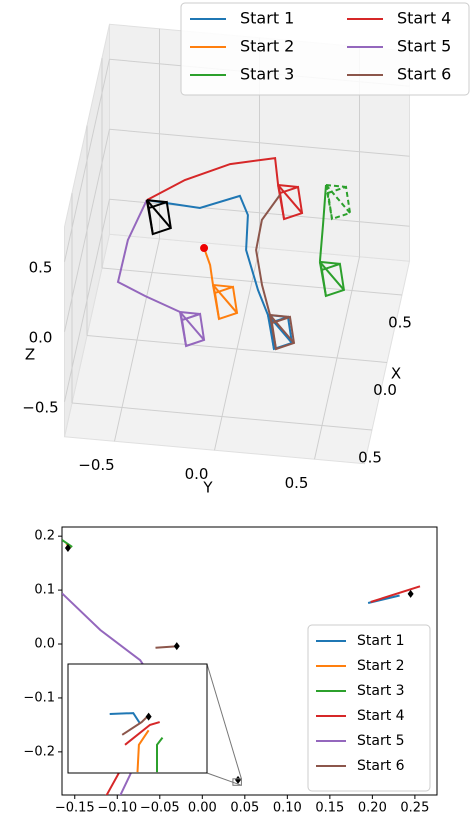  What do you see at coordinates (117, 807) in the screenshot?
I see `x-tick-label: −0.10` at bounding box center [117, 807].